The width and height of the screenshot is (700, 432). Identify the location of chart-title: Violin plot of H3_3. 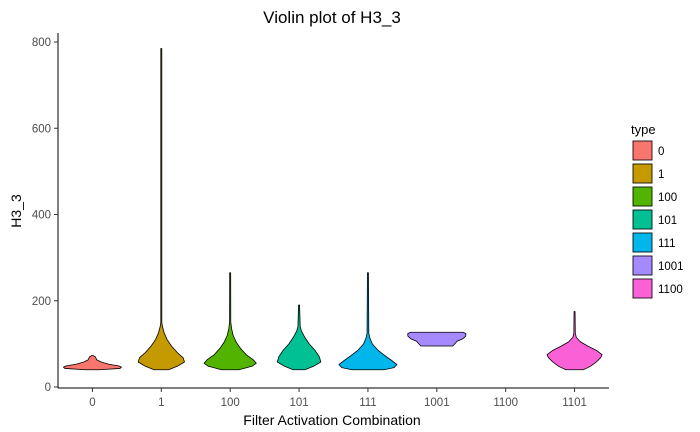
(332, 17).